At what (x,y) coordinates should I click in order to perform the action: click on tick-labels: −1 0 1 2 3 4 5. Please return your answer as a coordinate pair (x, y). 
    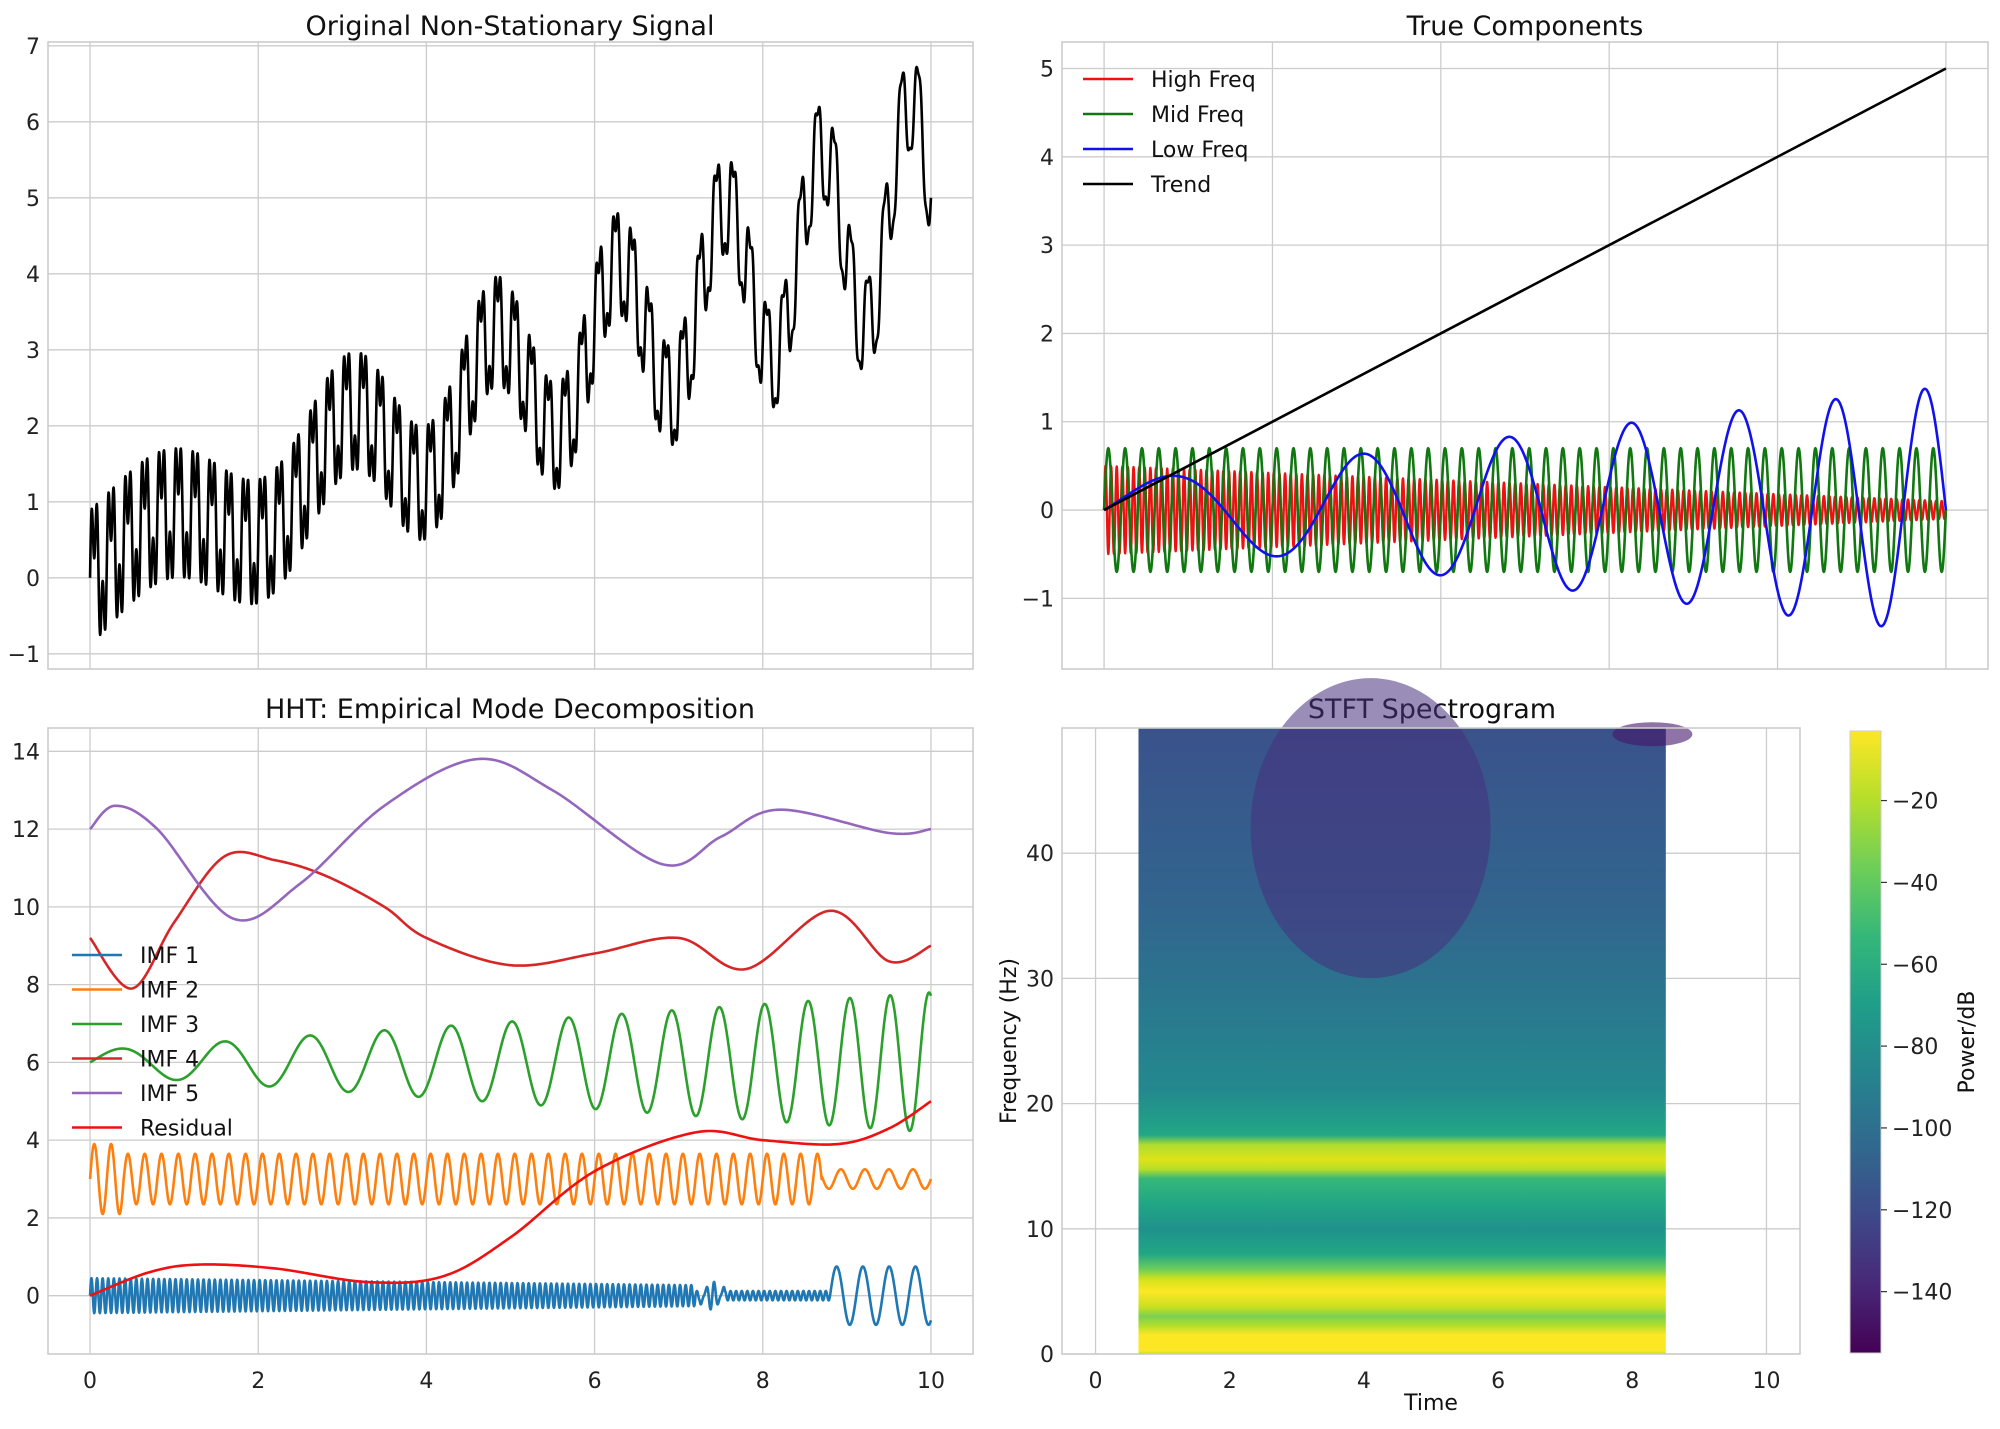
    Looking at the image, I should click on (1038, 334).